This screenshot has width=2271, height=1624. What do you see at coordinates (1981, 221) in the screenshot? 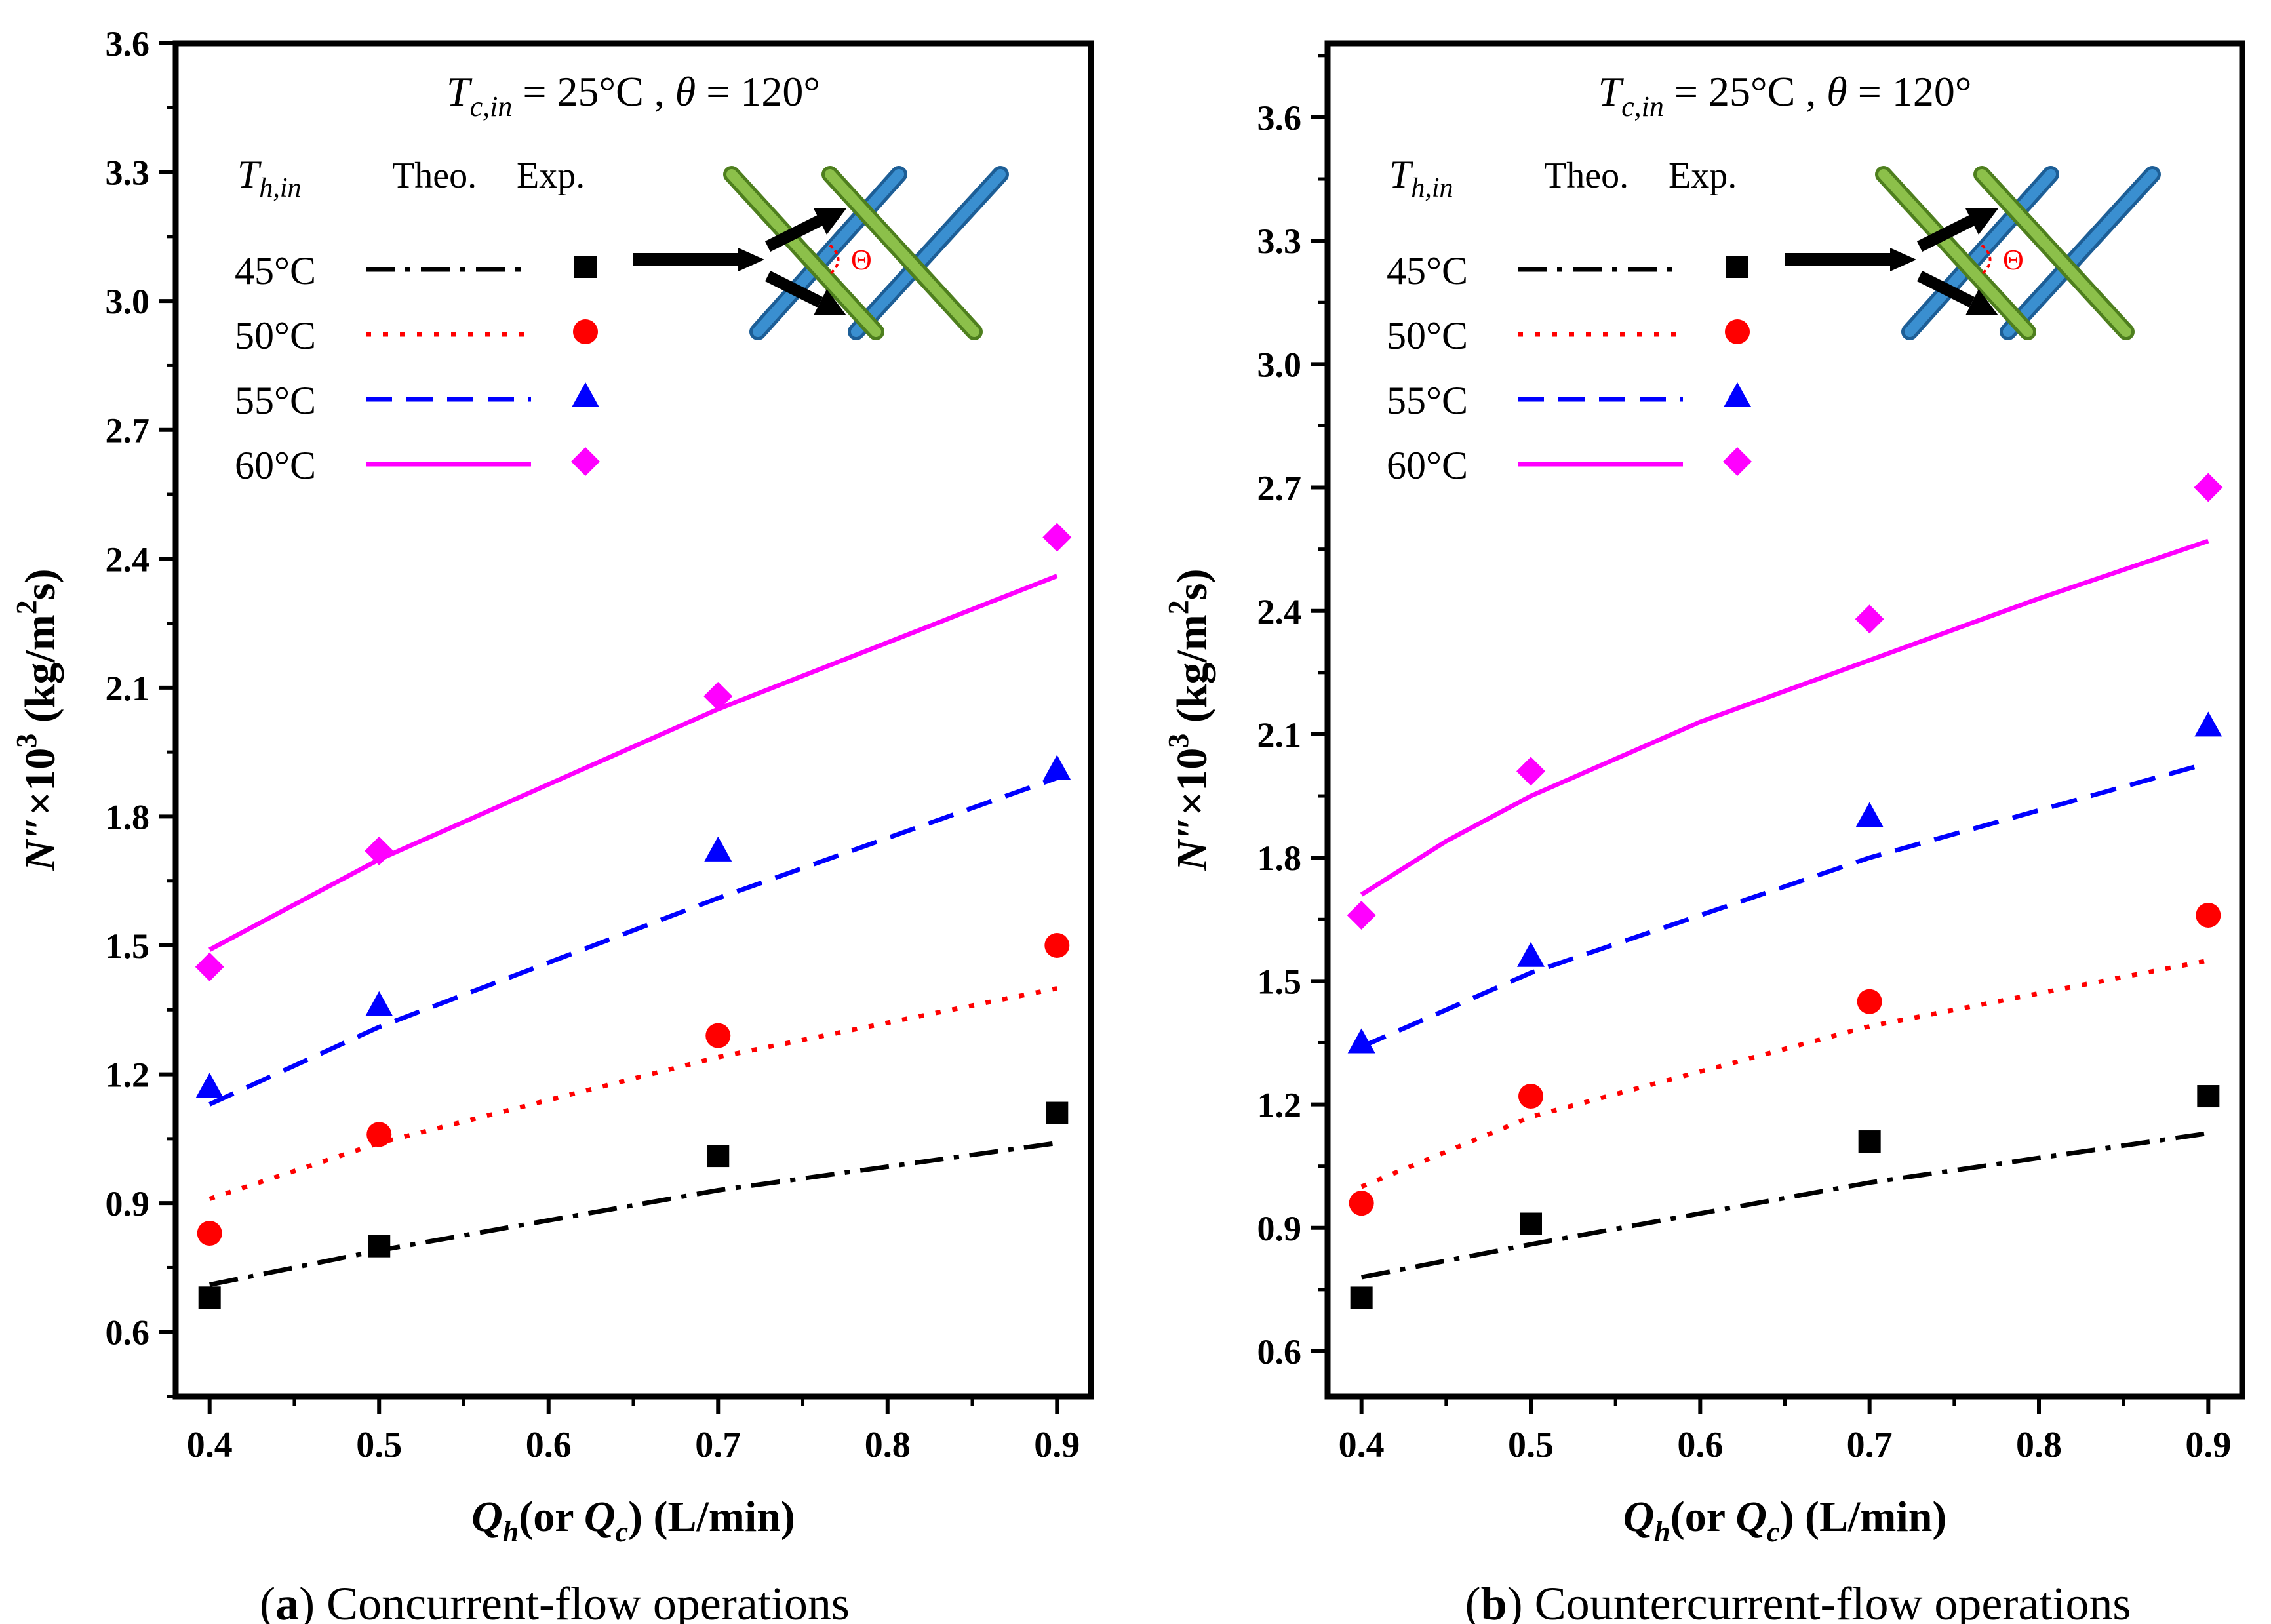
I see `inset-arrow-up-head` at bounding box center [1981, 221].